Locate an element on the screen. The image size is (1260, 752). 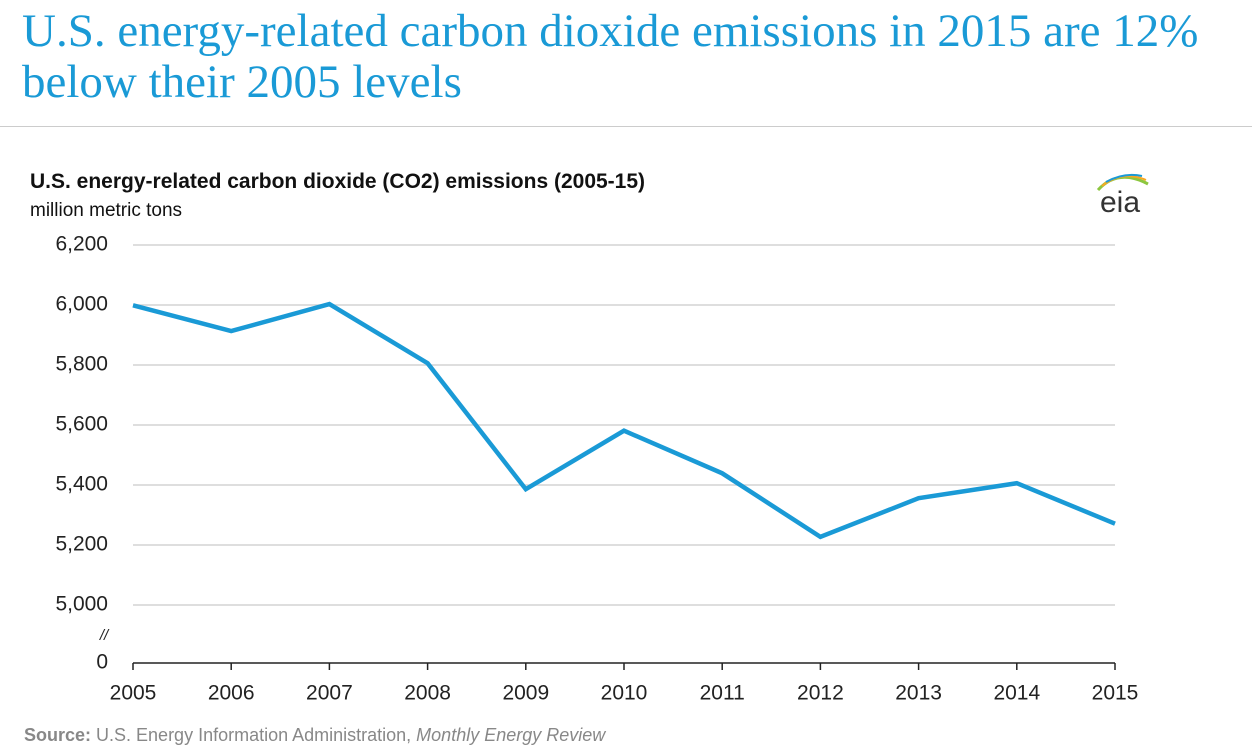
x-tick-label: 2014 is located at coordinates (1016, 693).